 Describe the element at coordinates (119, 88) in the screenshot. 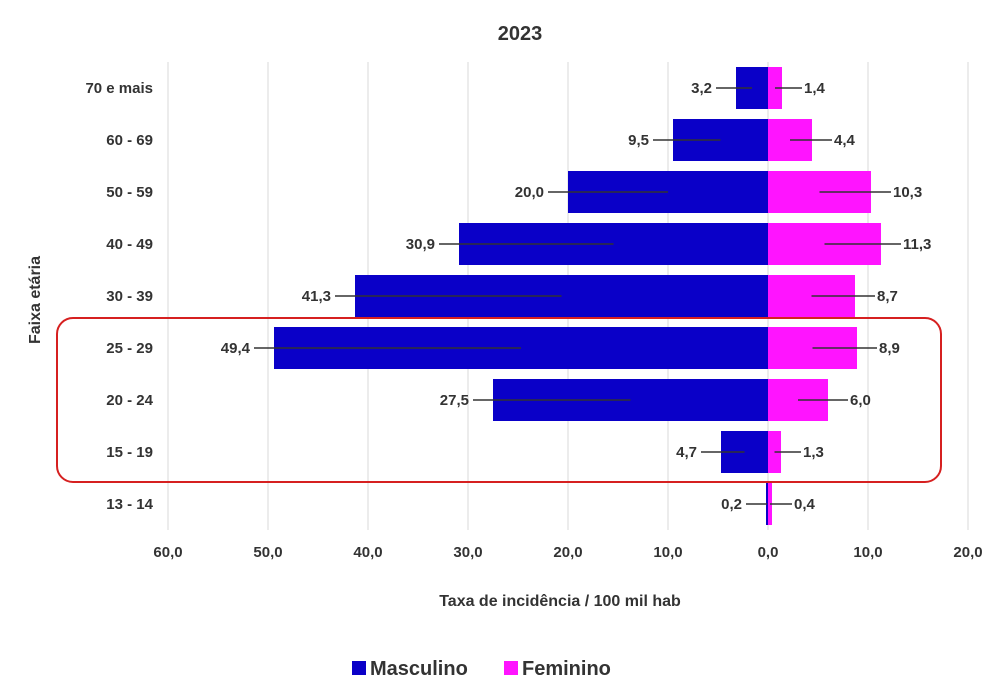

I see `y-category-label: 70 e mais` at that location.